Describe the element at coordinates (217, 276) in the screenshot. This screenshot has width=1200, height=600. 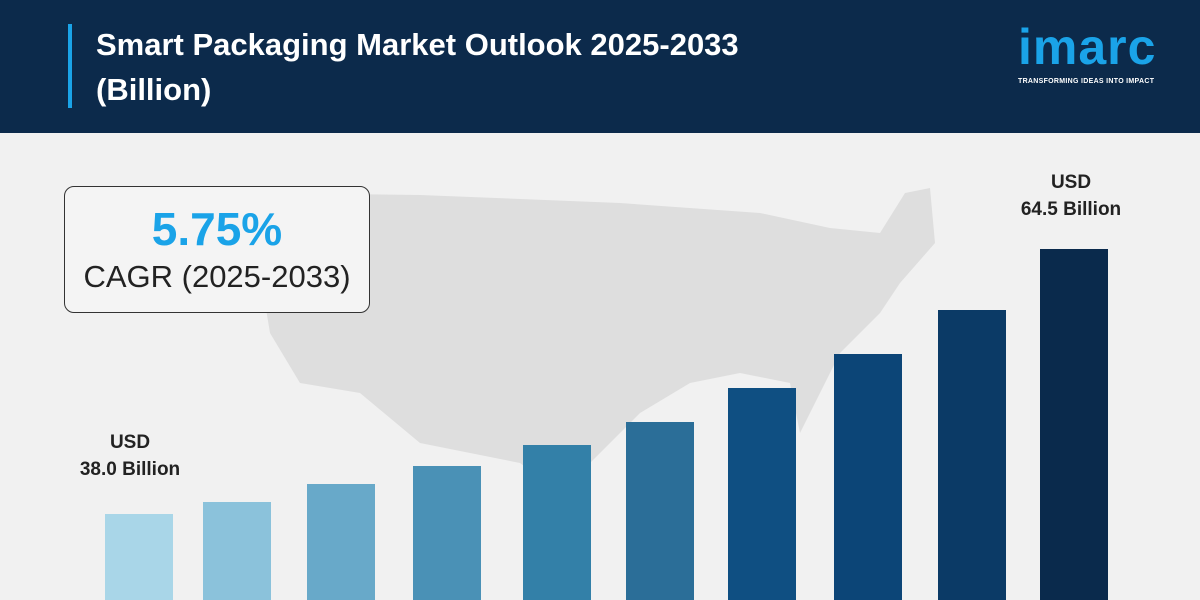
I see `cagr-label: CAGR (2025-2033)` at that location.